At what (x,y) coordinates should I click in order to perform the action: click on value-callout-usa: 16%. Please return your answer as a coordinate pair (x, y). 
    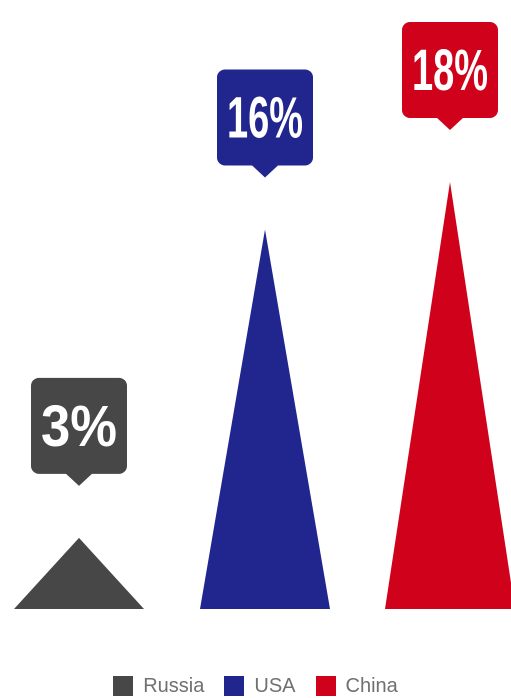
    Looking at the image, I should click on (265, 123).